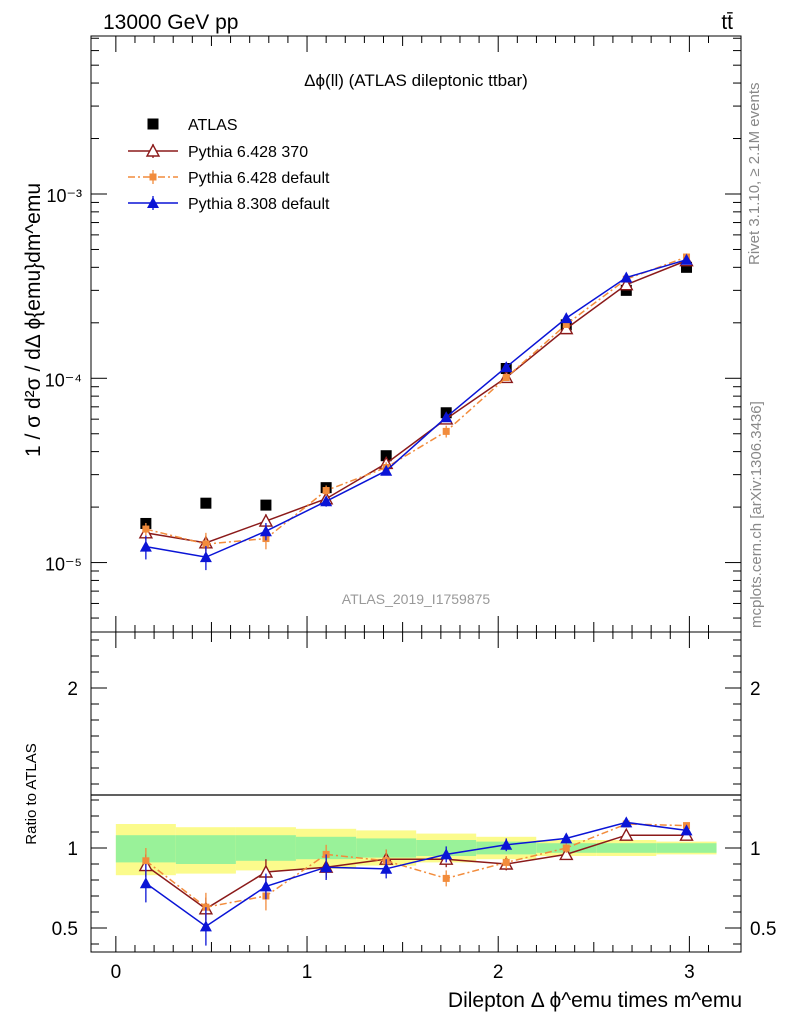  What do you see at coordinates (64, 196) in the screenshot?
I see `y-tick-label: 10⁻³` at bounding box center [64, 196].